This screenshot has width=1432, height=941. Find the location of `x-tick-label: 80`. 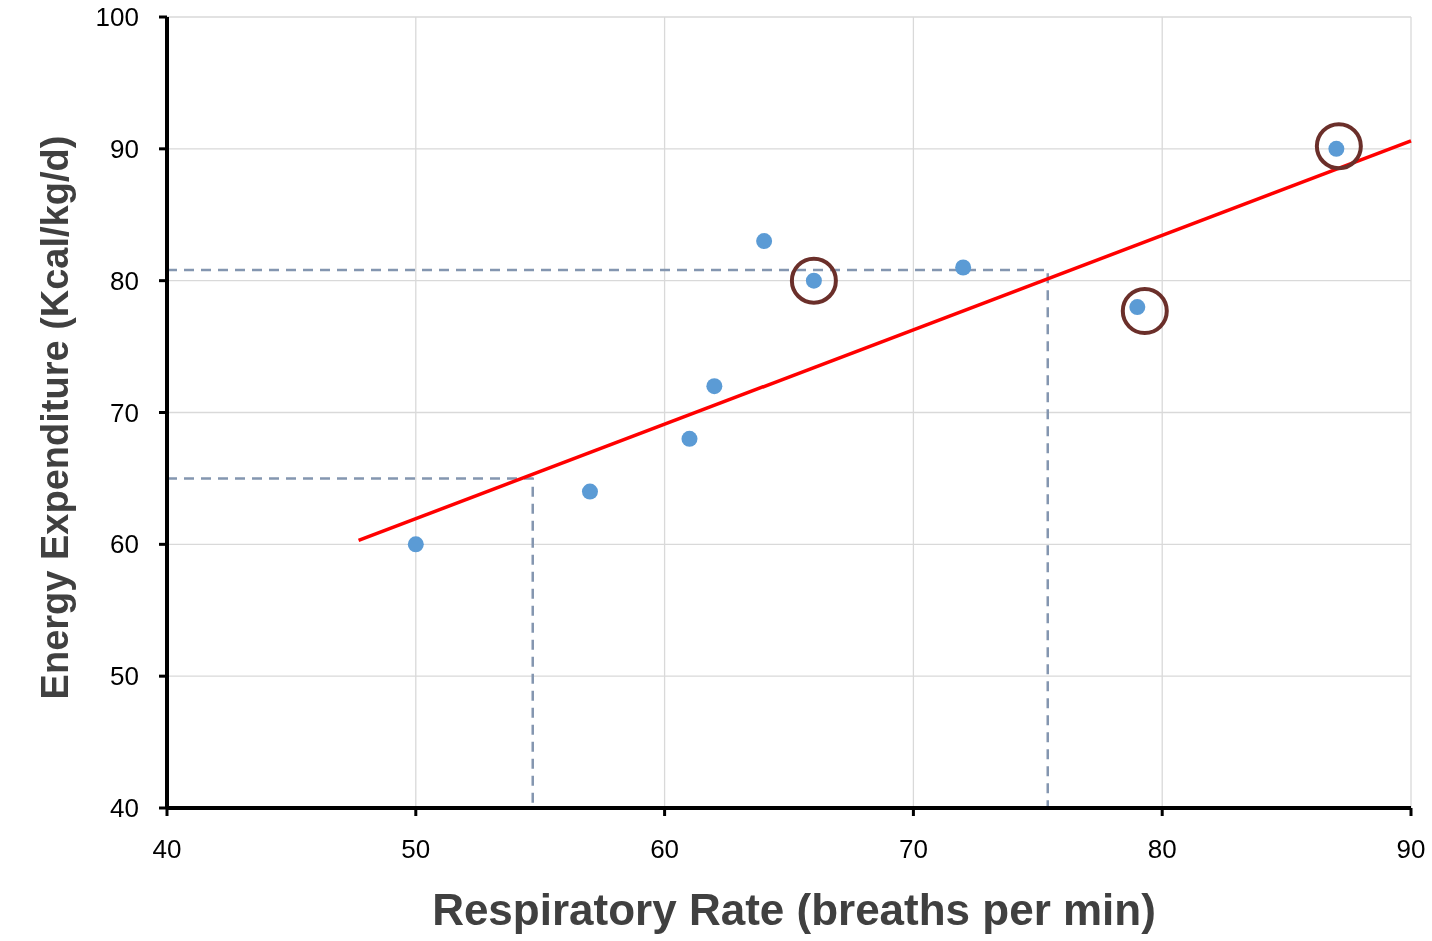

x-tick-label: 80 is located at coordinates (1162, 849).